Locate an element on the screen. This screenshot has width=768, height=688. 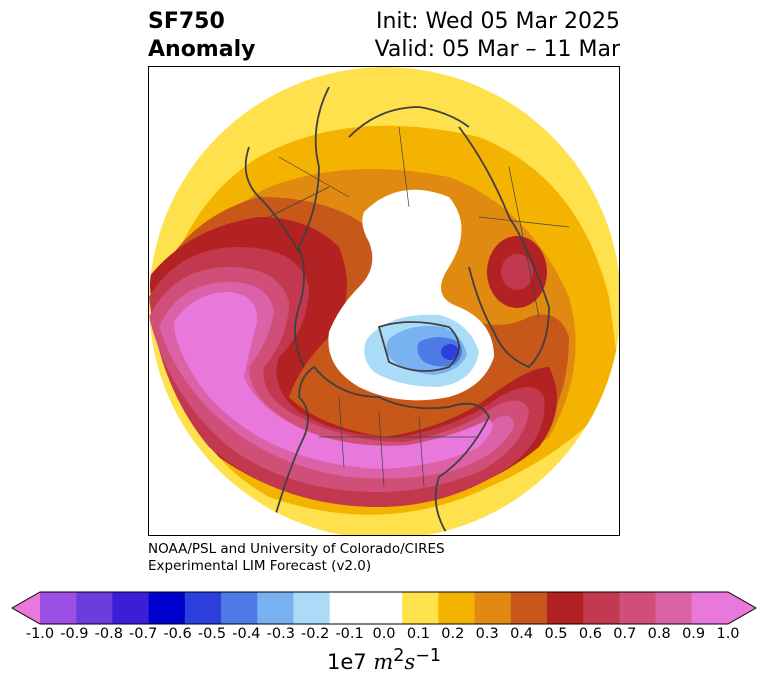
colorbar-tick-label: 0.7 is located at coordinates (625, 634).